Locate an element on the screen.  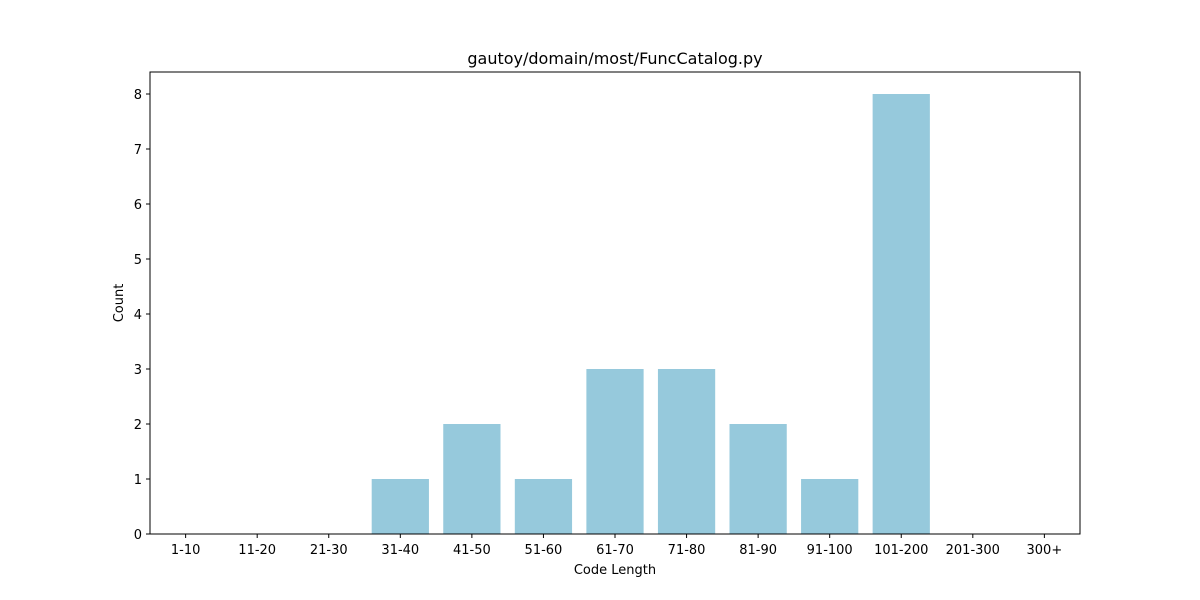
y-tick-label: 2 is located at coordinates (138, 425).